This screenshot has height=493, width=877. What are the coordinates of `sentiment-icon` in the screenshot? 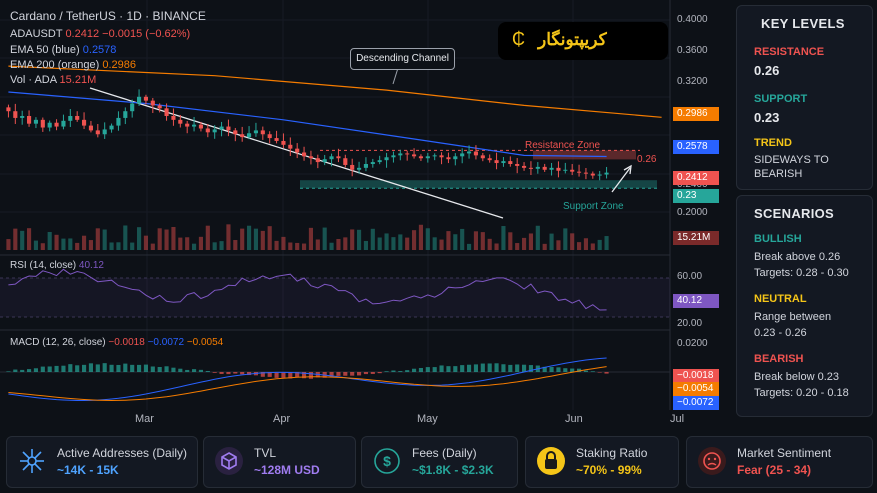 It's located at (712, 461).